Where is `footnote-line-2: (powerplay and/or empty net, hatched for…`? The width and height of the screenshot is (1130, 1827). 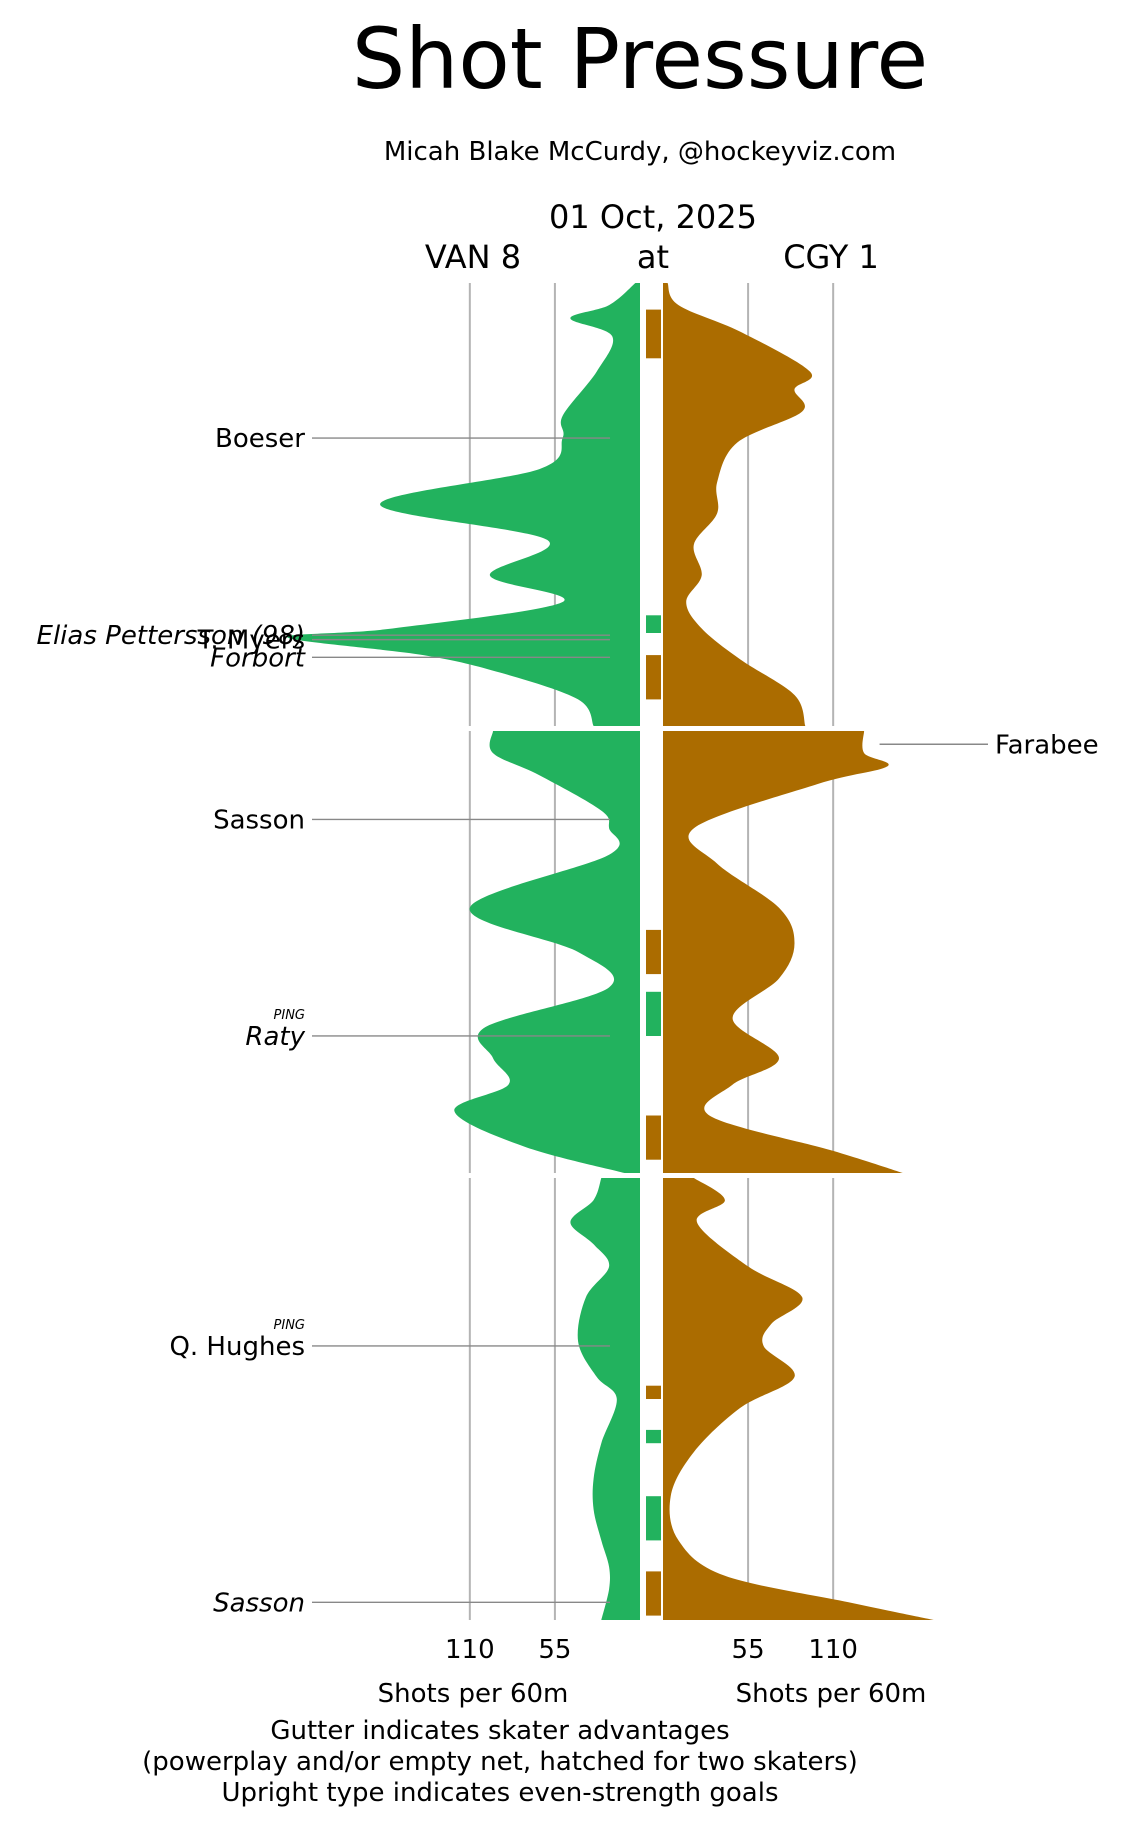
footnote-line-2: (powerplay and/or empty net, hatched for… is located at coordinates (500, 1762).